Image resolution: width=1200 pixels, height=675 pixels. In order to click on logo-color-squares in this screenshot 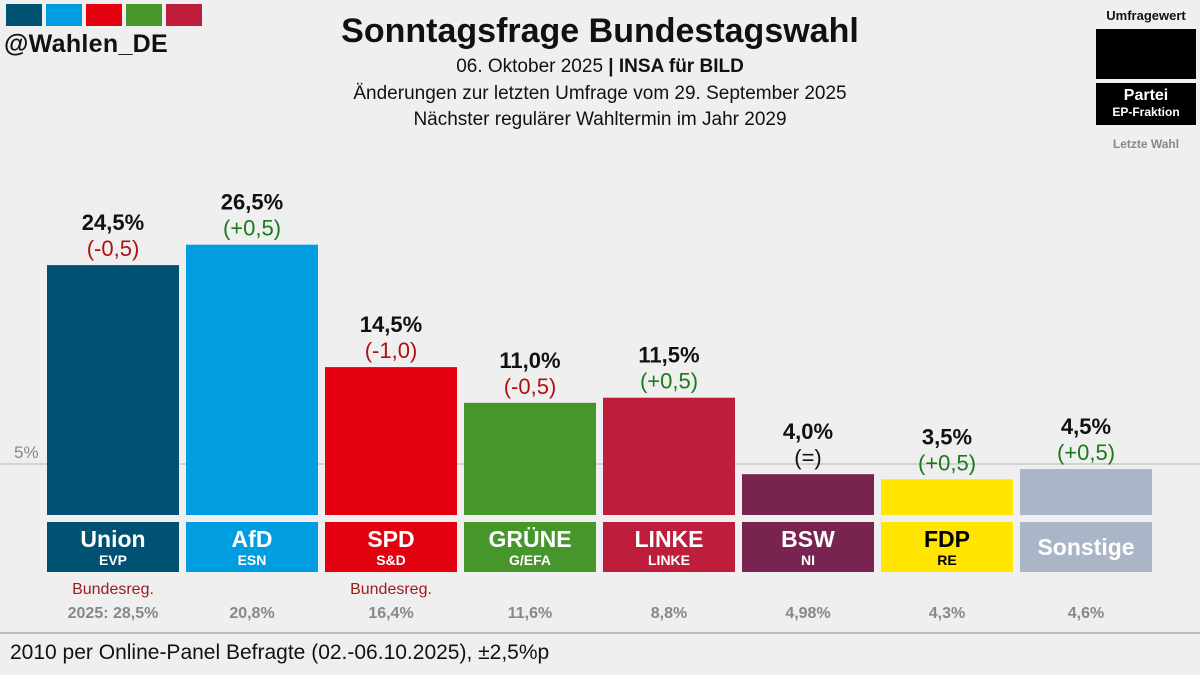, I will do `click(104, 15)`.